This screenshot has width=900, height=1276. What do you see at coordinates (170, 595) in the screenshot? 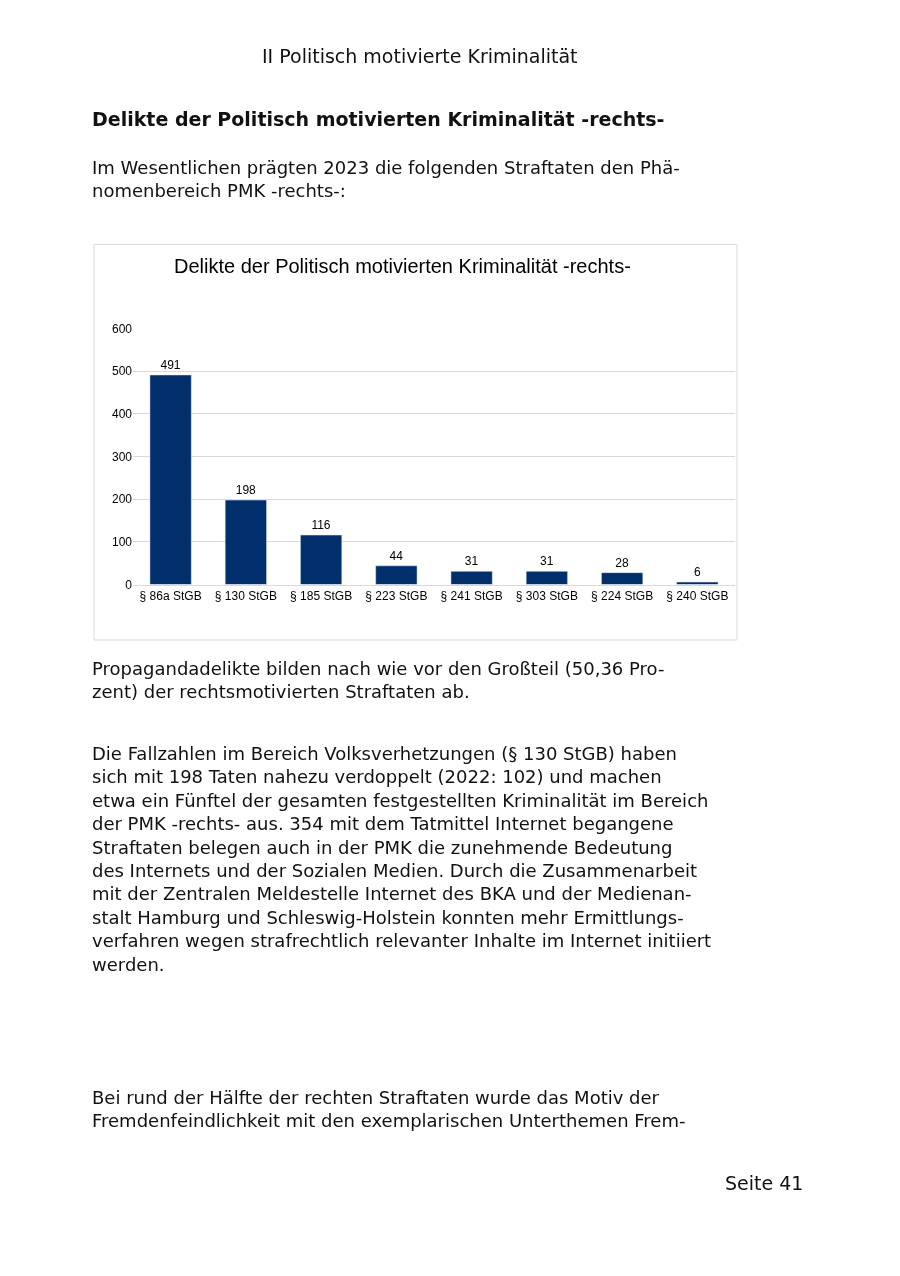
I see `x-tick-label: § 86a StGB` at bounding box center [170, 595].